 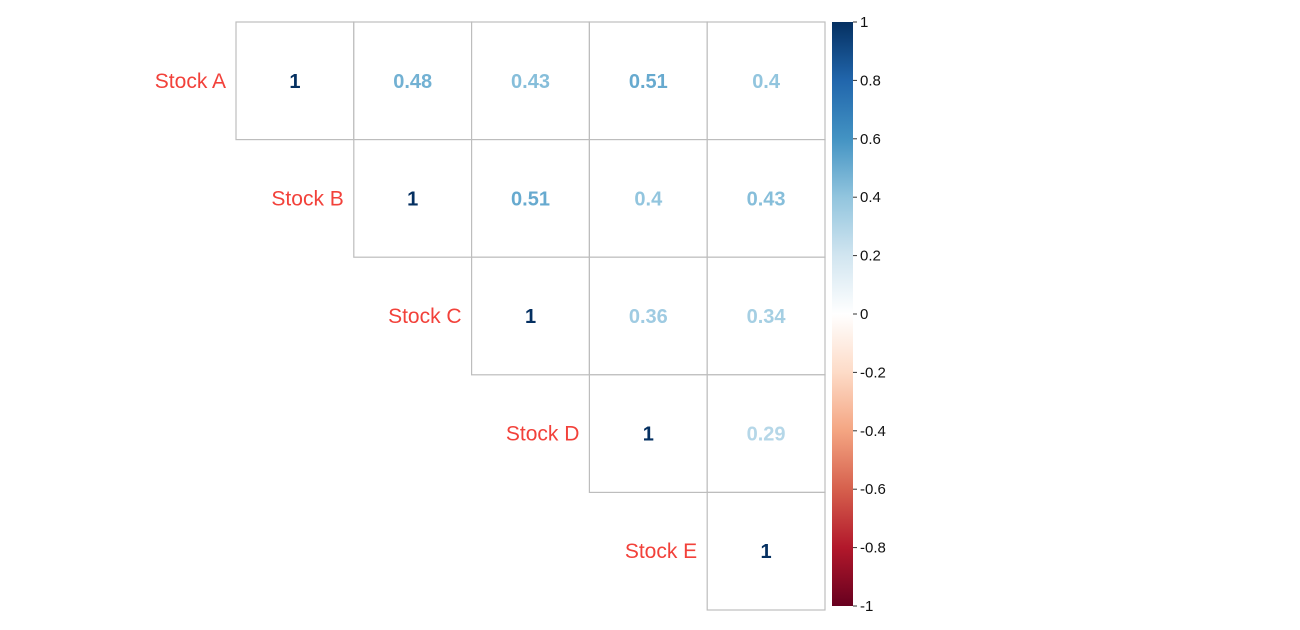 I want to click on row-label-4: Stock D, so click(x=543, y=434).